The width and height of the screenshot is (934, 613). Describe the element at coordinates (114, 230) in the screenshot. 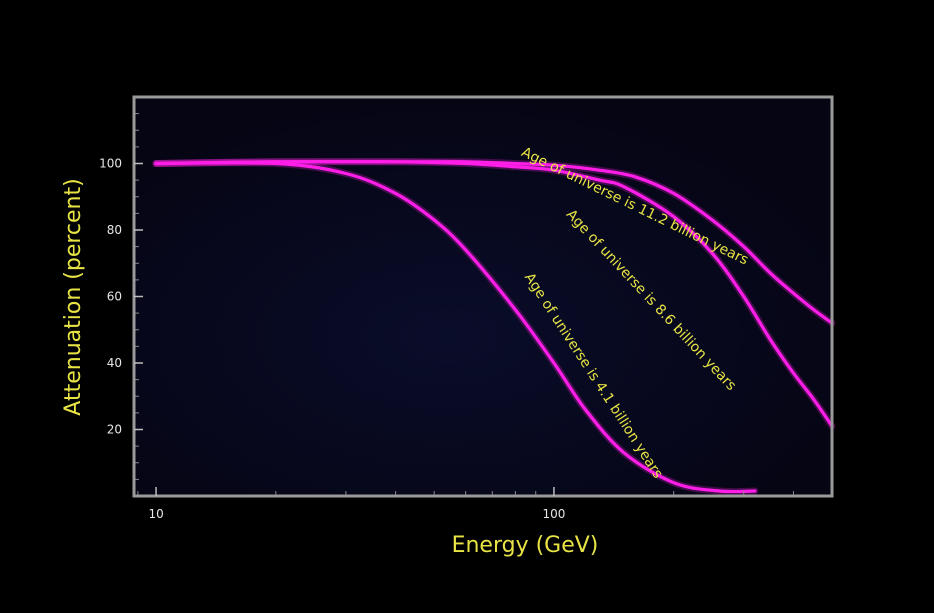

I see `y-tick-label: 80` at that location.